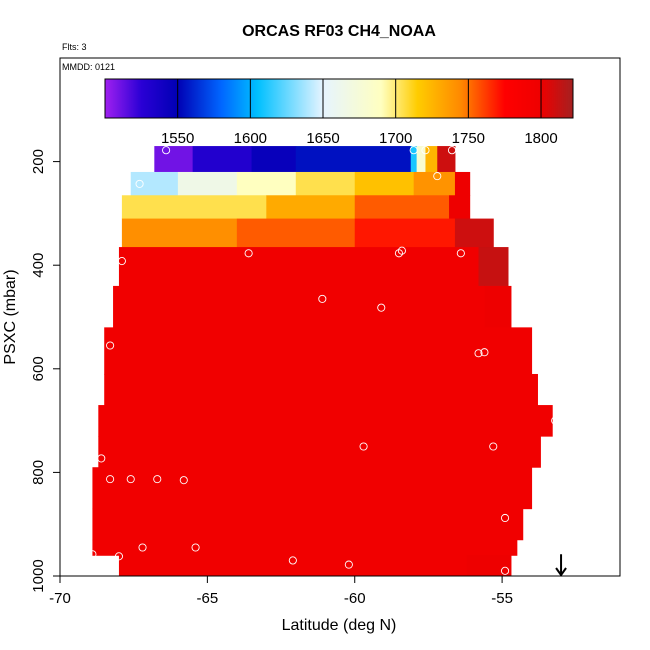 Image resolution: width=650 pixels, height=650 pixels. What do you see at coordinates (208, 598) in the screenshot?
I see `x-tick-label: -65` at bounding box center [208, 598].